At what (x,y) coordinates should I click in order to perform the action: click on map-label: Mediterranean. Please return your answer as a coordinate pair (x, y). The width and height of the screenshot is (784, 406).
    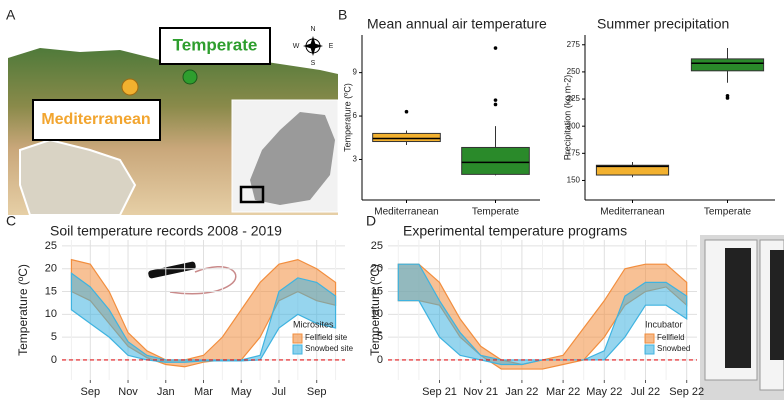
    Looking at the image, I should click on (95, 119).